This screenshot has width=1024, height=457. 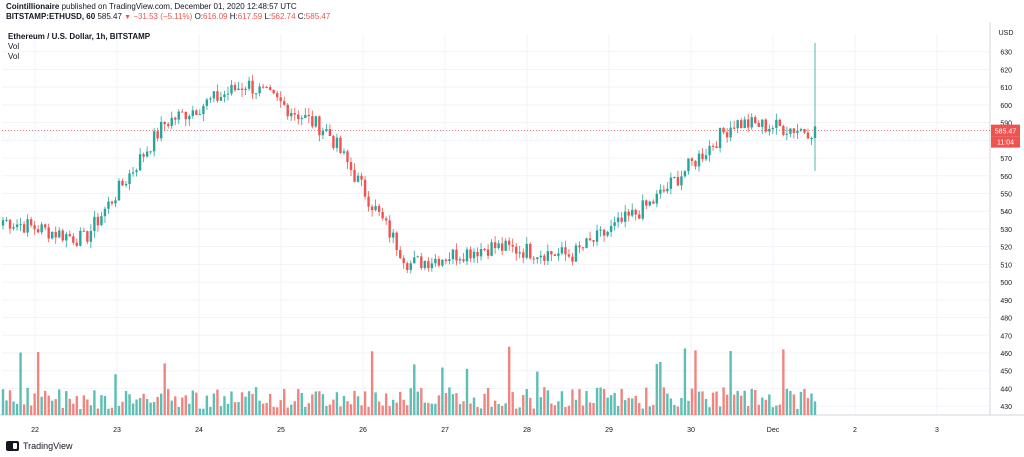 I want to click on y-tick-label: 550, so click(x=1006, y=194).